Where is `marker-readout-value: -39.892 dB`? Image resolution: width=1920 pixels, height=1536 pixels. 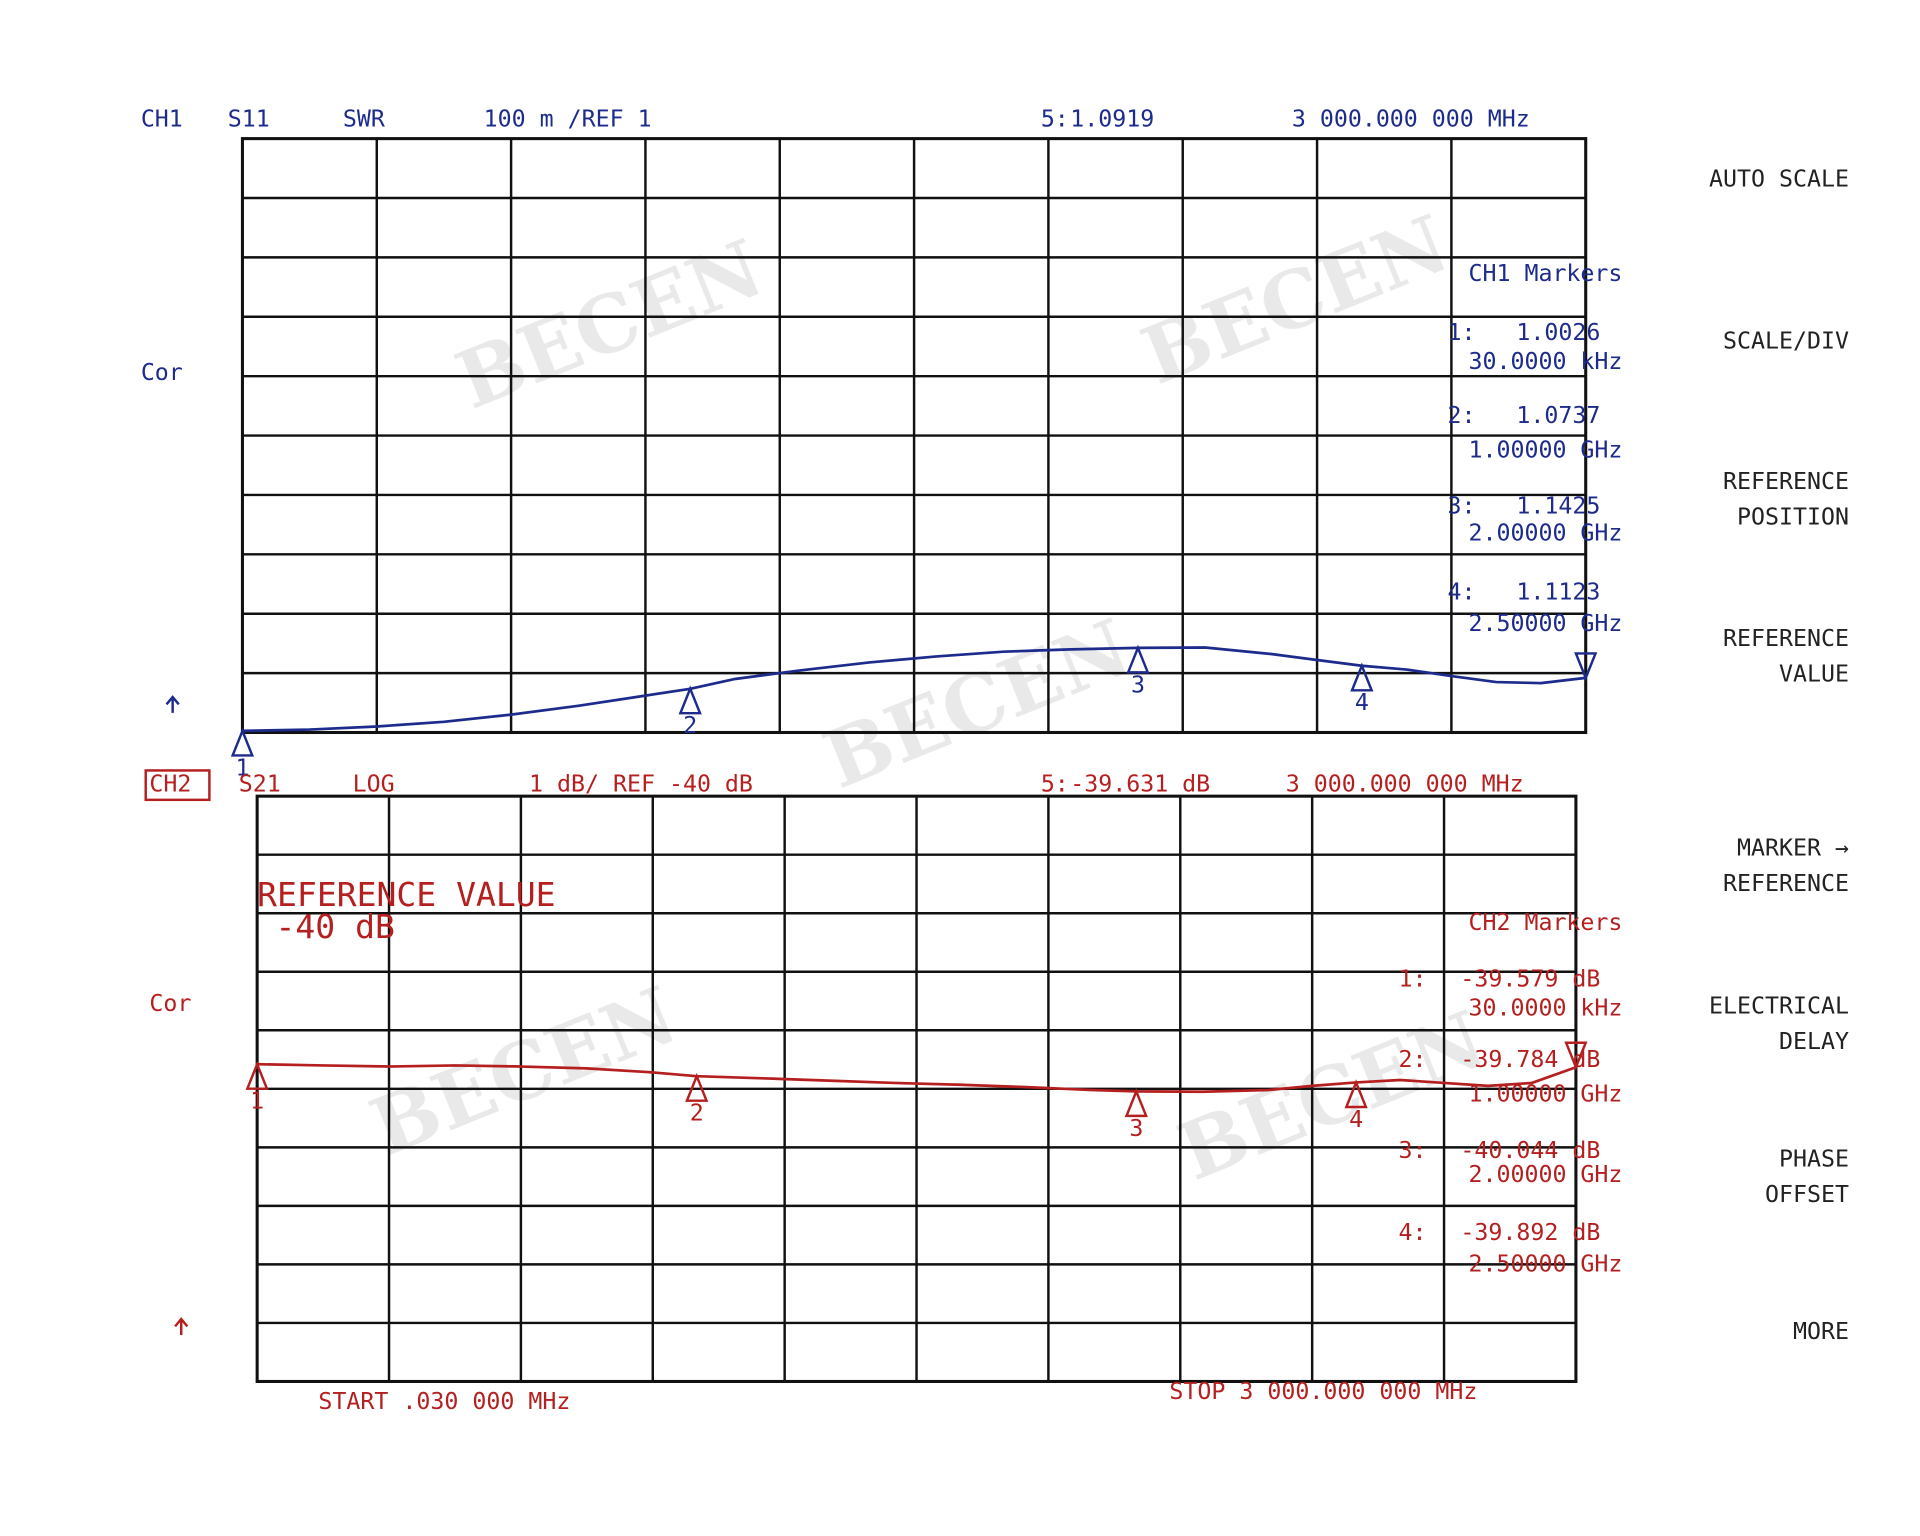 marker-readout-value: -39.892 dB is located at coordinates (1530, 1232).